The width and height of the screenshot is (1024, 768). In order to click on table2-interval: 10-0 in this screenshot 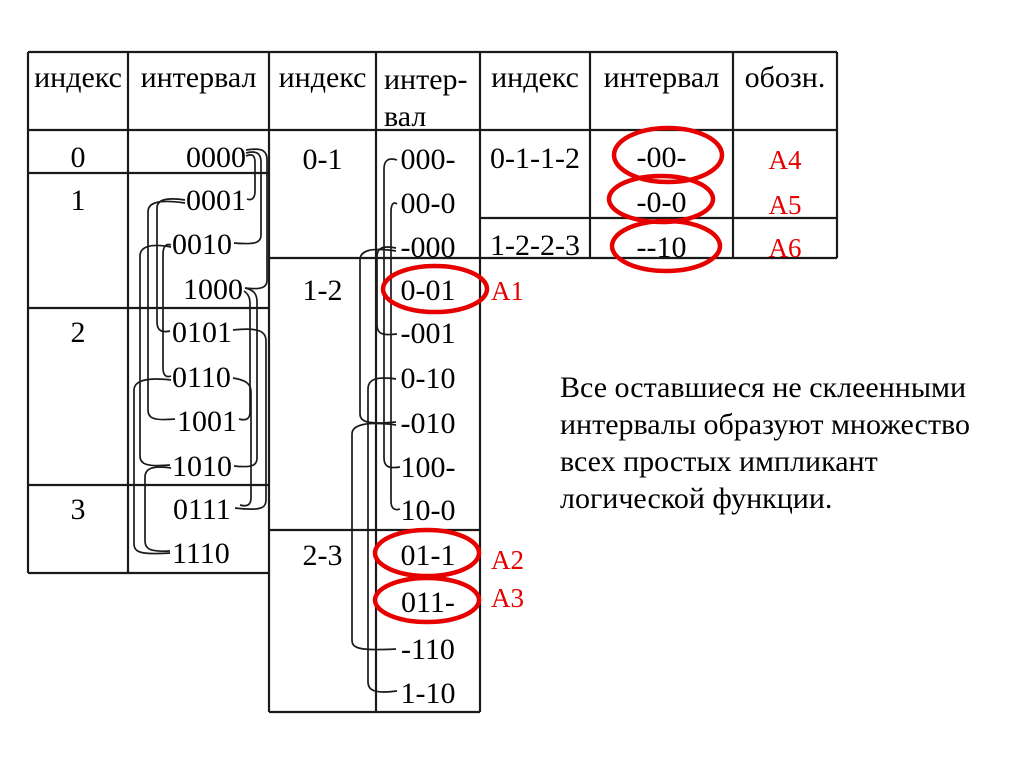, I will do `click(428, 510)`.